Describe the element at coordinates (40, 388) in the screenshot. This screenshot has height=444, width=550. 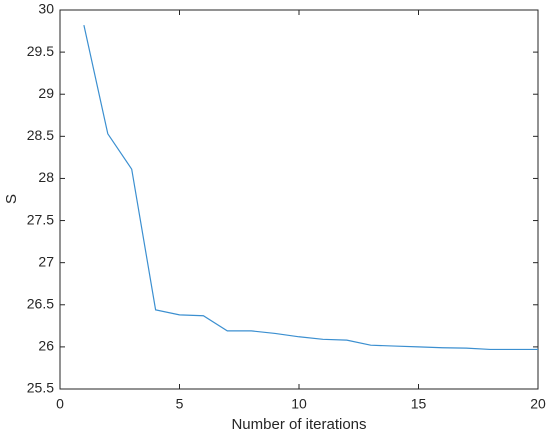
I see `y-tick-label: 25.5` at that location.